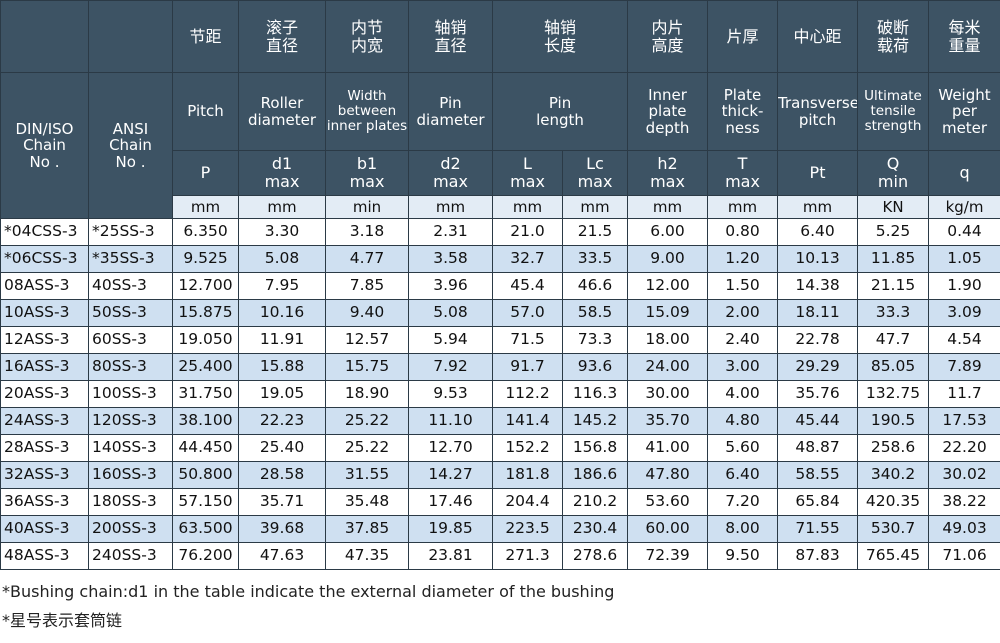  I want to click on header-line: inner plates, so click(367, 125).